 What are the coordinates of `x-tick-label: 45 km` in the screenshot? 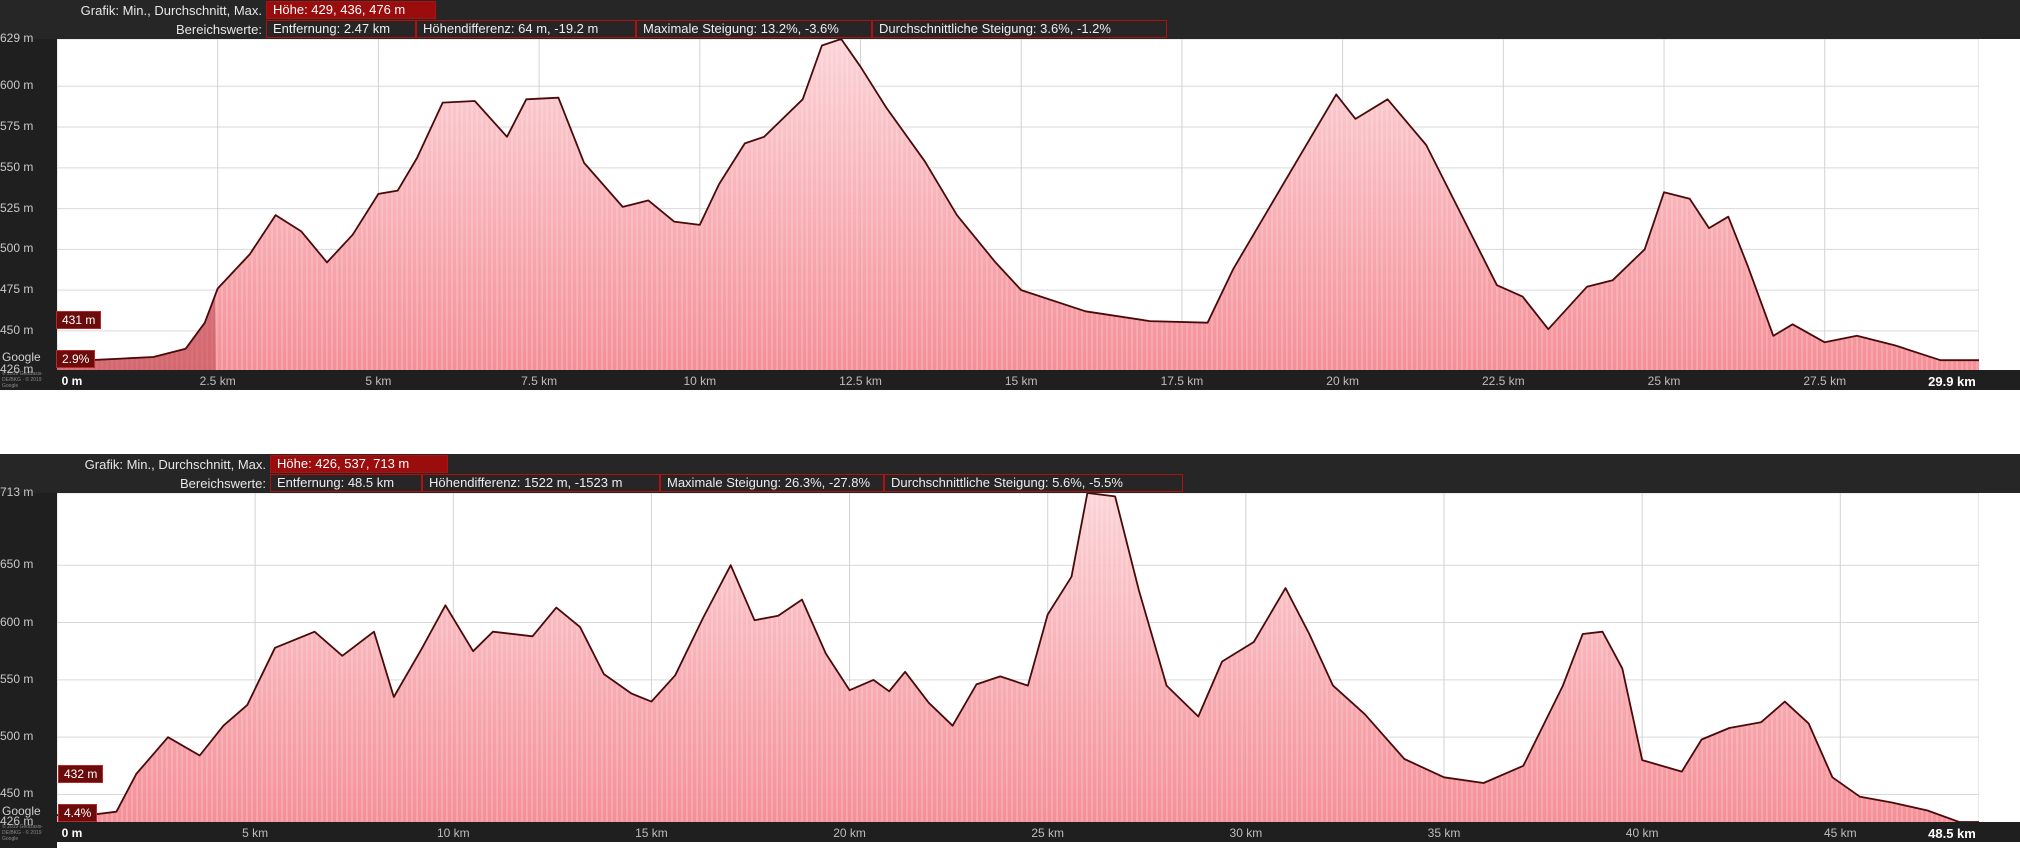 It's located at (1840, 833).